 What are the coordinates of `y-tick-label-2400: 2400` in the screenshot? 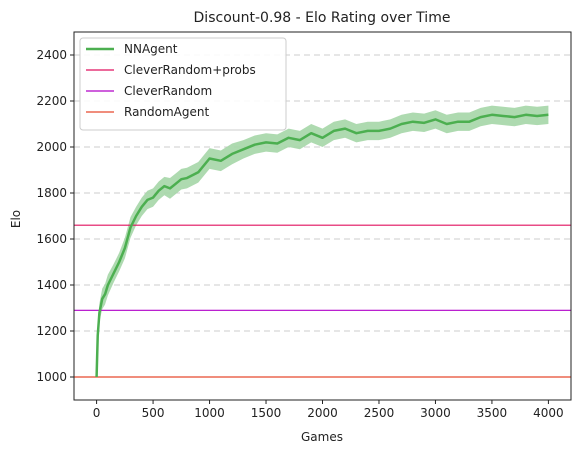 It's located at (51, 55).